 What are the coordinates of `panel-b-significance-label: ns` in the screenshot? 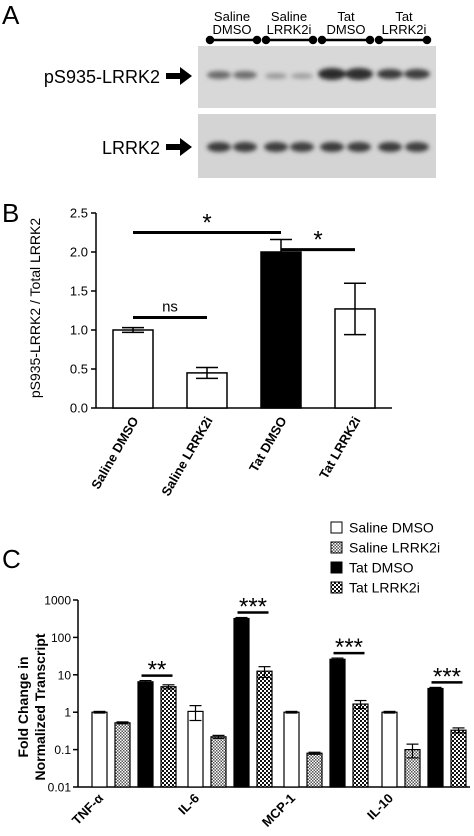 It's located at (170, 307).